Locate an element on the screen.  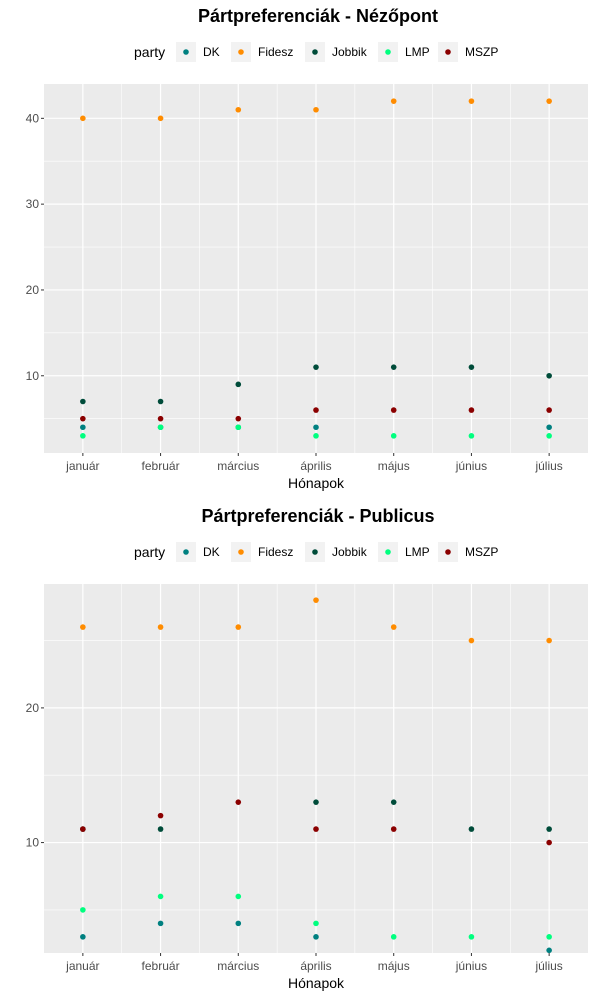
chart1-legend-marker-jobbik is located at coordinates (315, 552).